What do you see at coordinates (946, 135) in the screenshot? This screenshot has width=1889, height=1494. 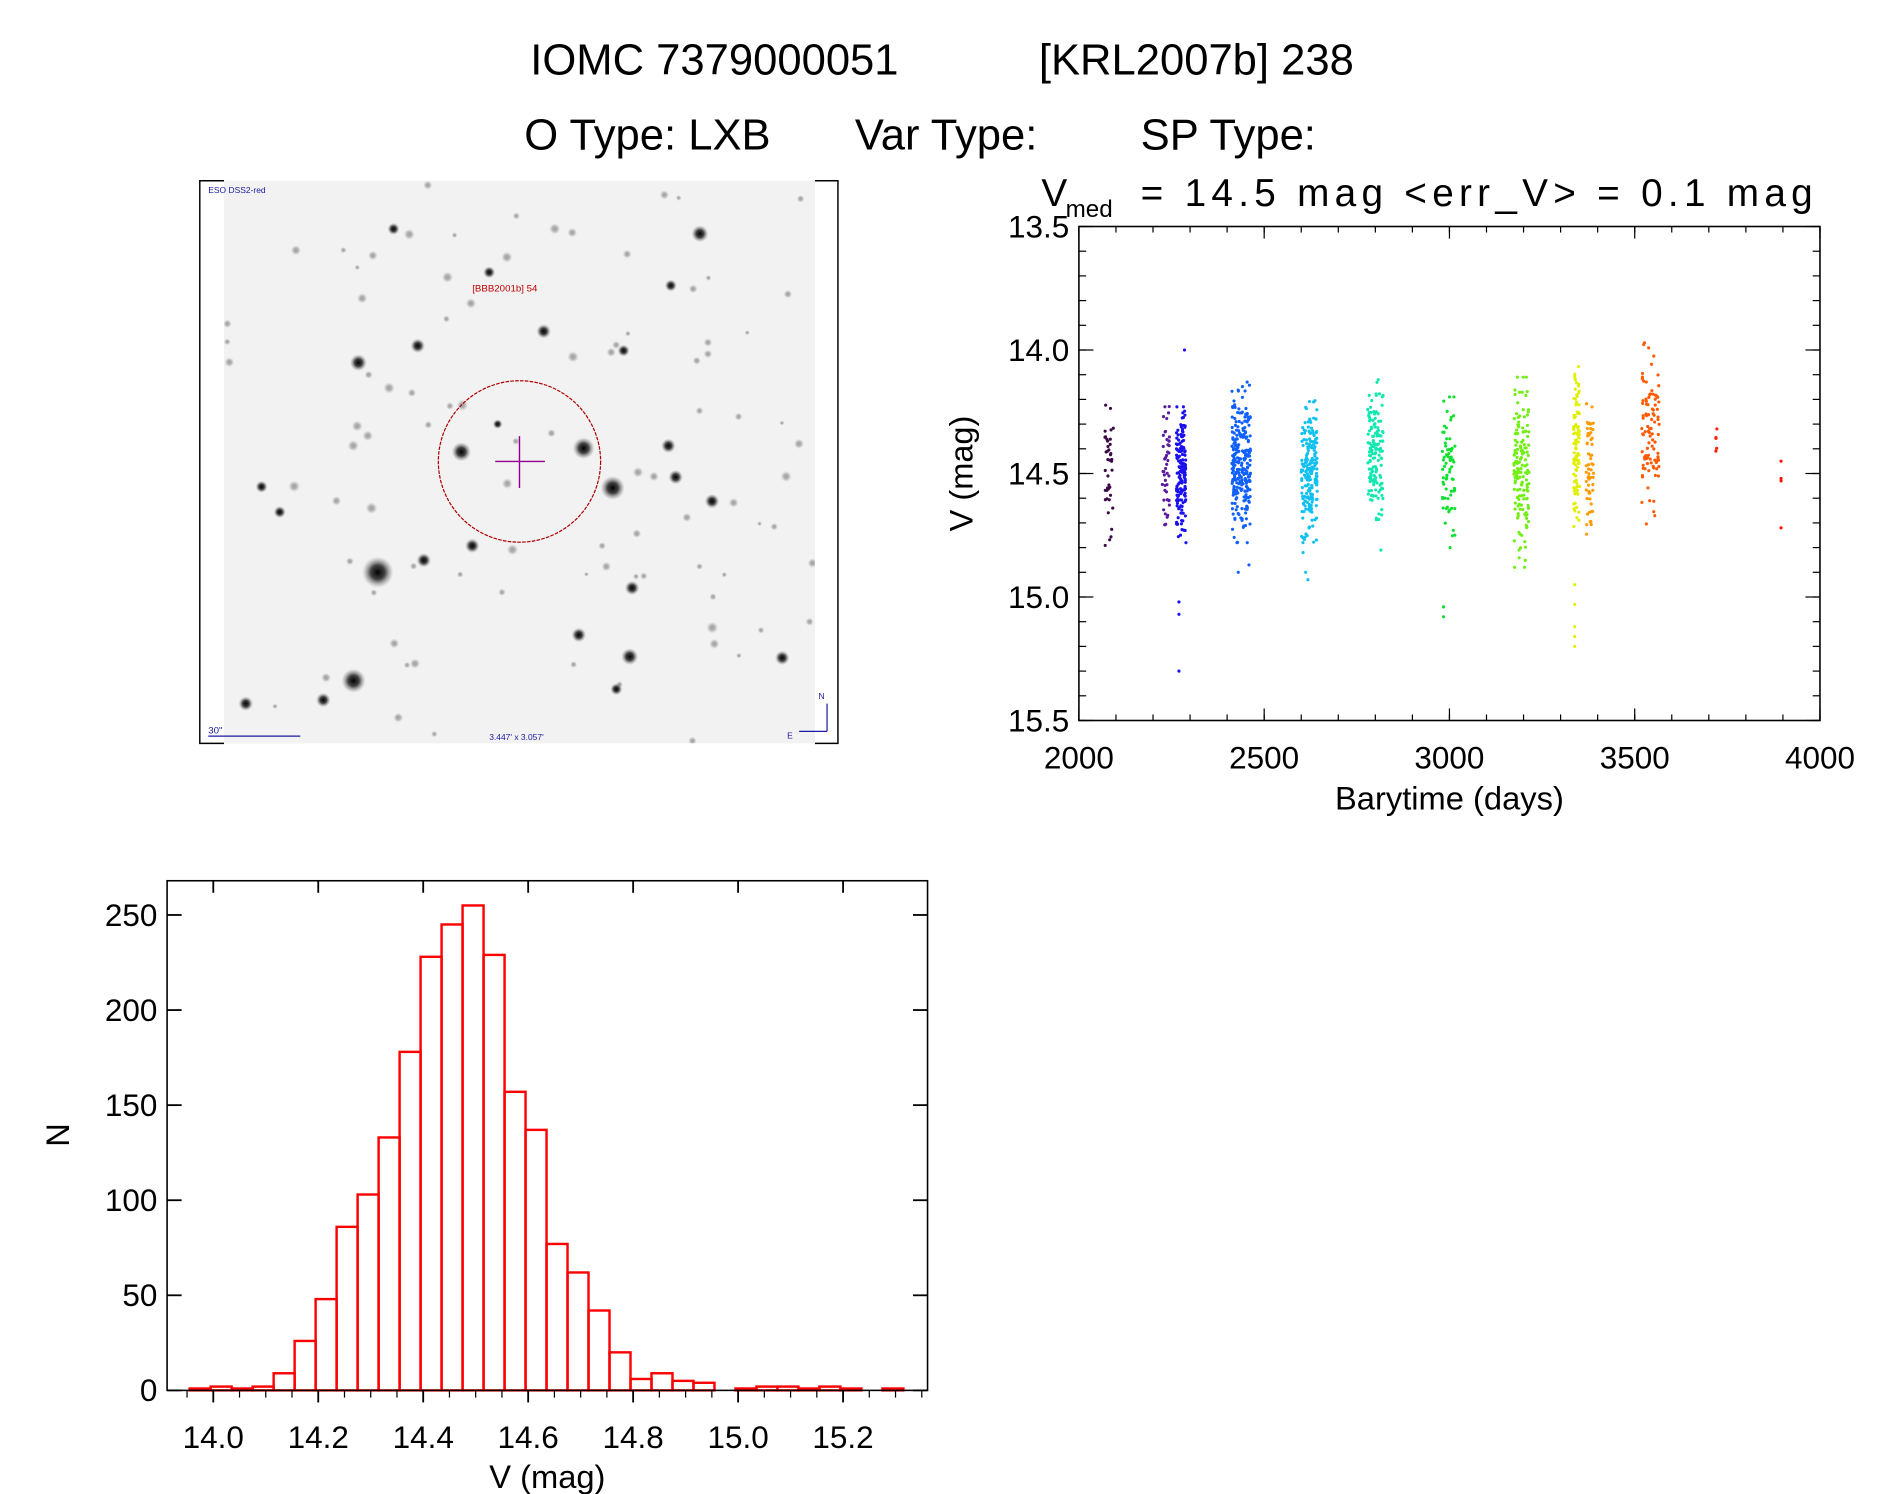 I see `variability-type: Var Type:` at bounding box center [946, 135].